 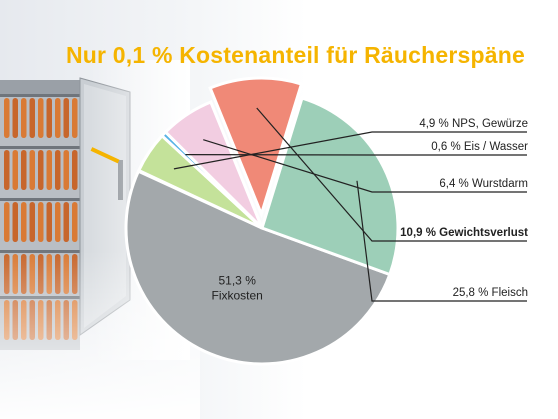 What do you see at coordinates (464, 233) in the screenshot?
I see `slice-label: 10,9 % Gewichtsverlust` at bounding box center [464, 233].